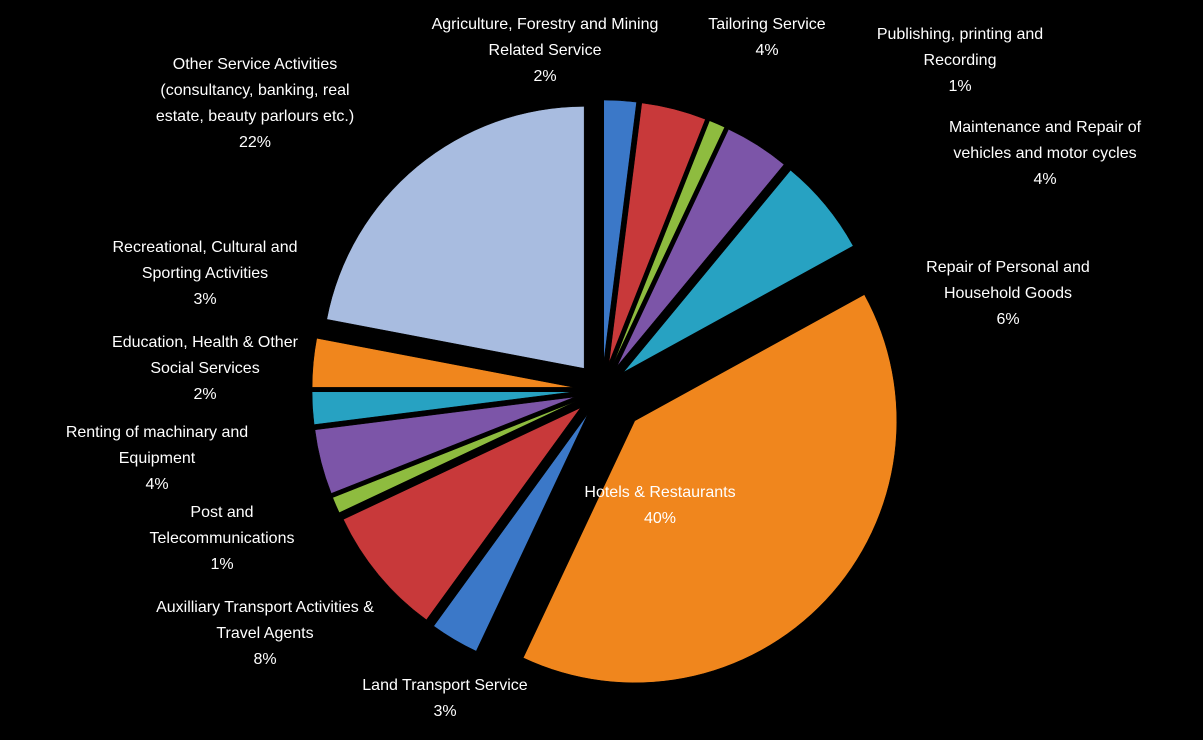  Describe the element at coordinates (1008, 280) in the screenshot. I see `category-name: Repair of Personal and Household Goods` at that location.